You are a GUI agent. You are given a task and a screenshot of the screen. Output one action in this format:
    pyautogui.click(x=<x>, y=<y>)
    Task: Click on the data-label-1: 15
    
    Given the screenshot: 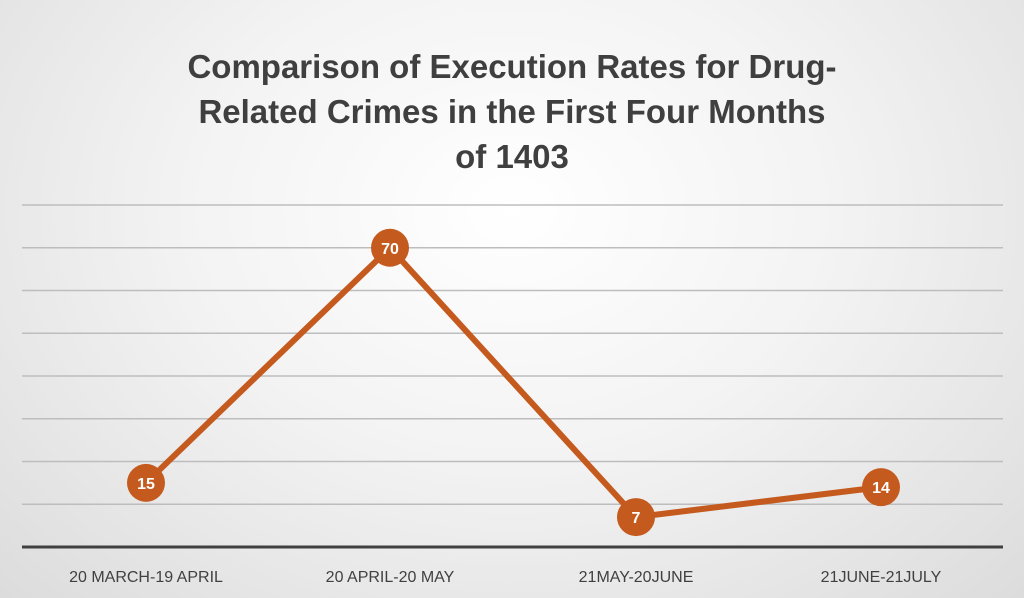 What is the action you would take?
    pyautogui.click(x=146, y=484)
    